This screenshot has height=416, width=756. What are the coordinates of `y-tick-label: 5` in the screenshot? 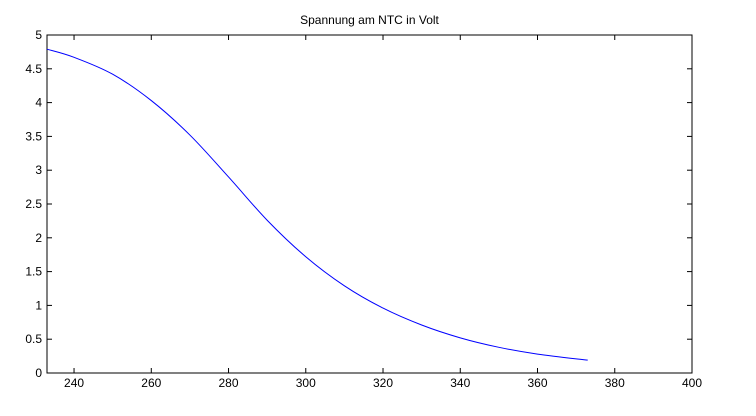 It's located at (38, 35).